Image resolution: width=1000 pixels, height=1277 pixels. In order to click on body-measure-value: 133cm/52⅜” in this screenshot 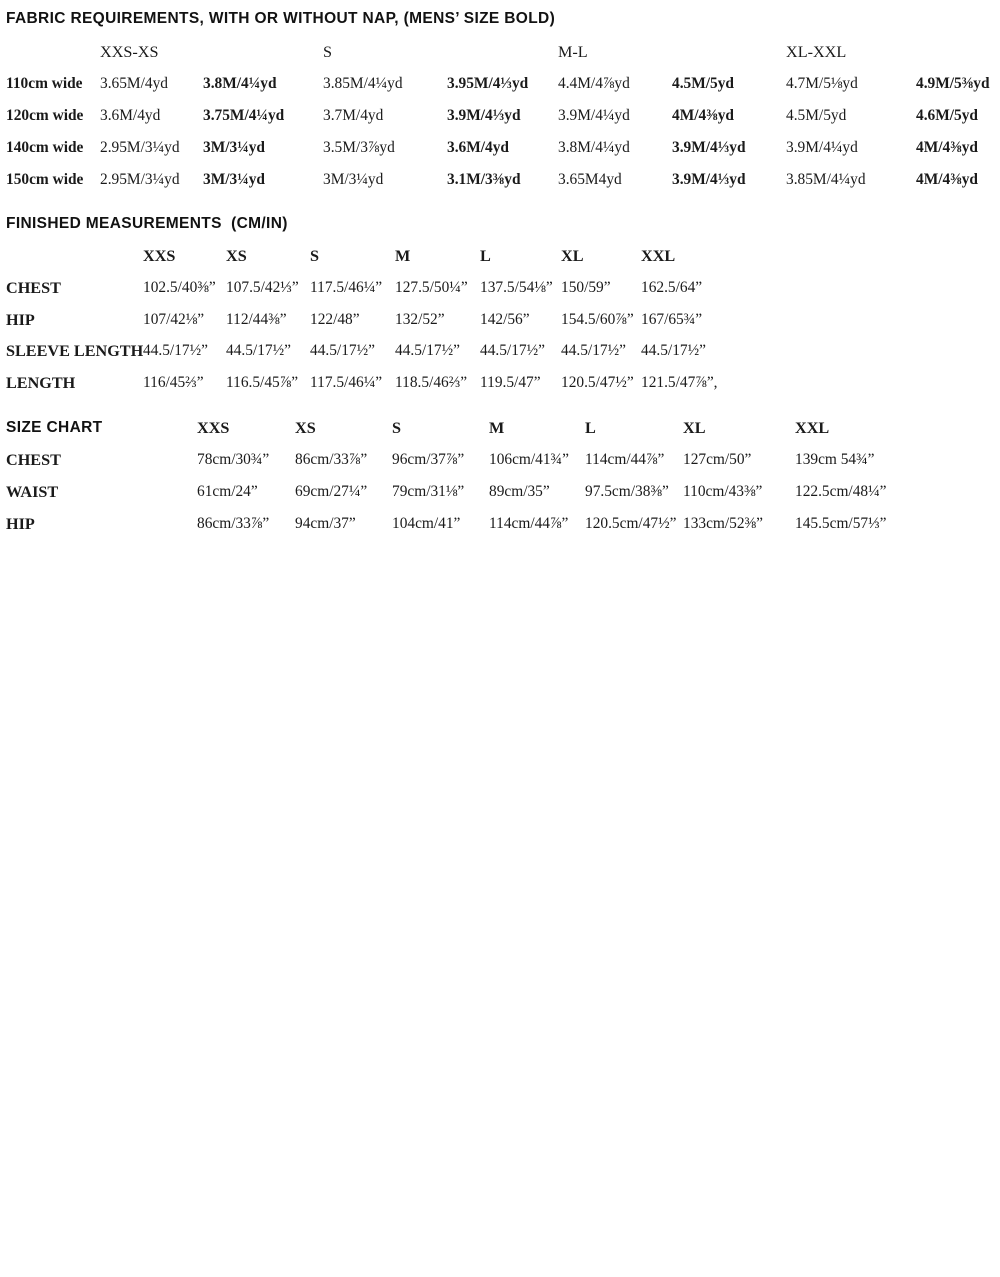, I will do `click(723, 523)`.